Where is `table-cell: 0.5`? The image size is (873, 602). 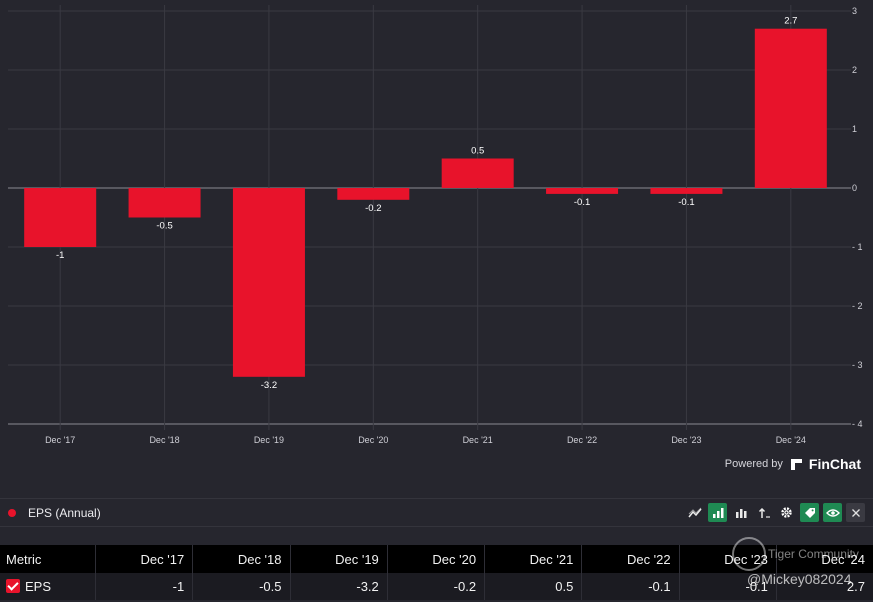 table-cell: 0.5 is located at coordinates (533, 586).